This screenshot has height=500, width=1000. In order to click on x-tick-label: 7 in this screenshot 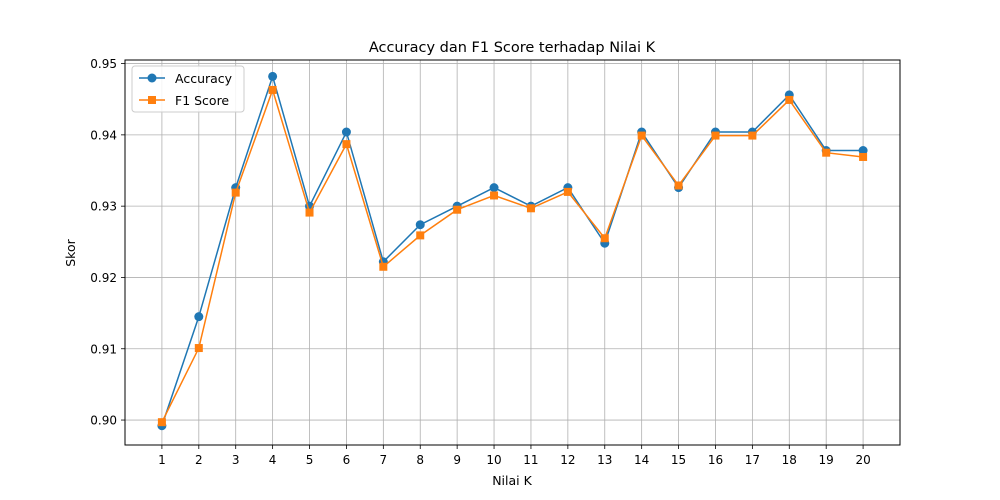, I will do `click(384, 460)`.